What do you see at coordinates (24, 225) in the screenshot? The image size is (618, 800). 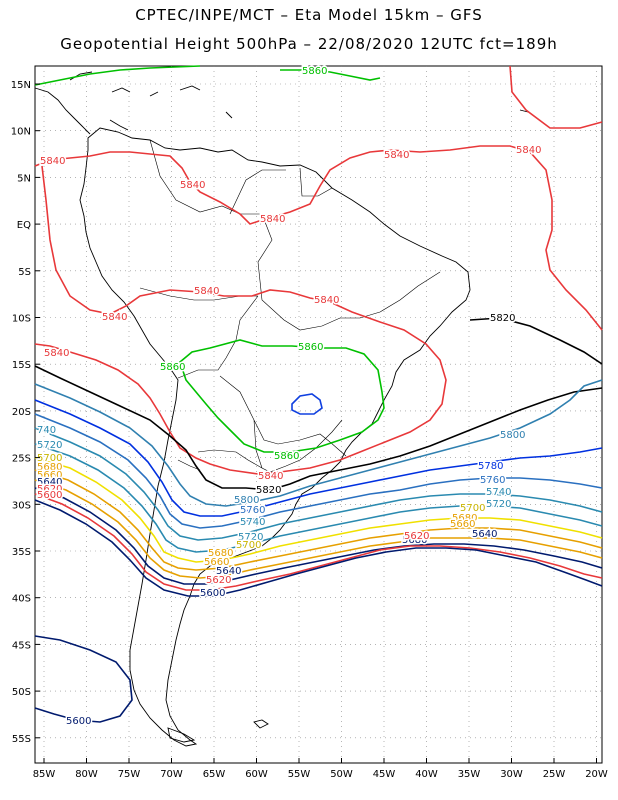 I see `lat-tick-label: EQ` at bounding box center [24, 225].